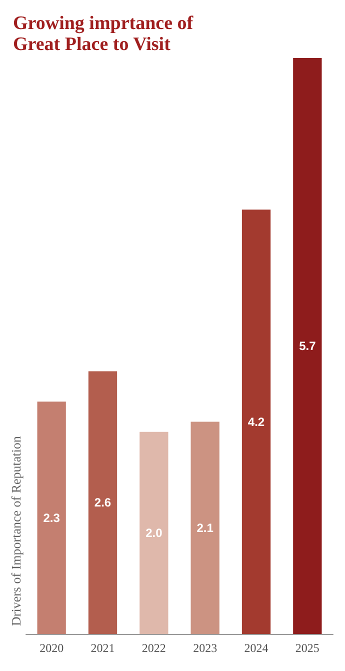  I want to click on chart-title: Growing imprtance of Great Place to Visit, so click(105, 34).